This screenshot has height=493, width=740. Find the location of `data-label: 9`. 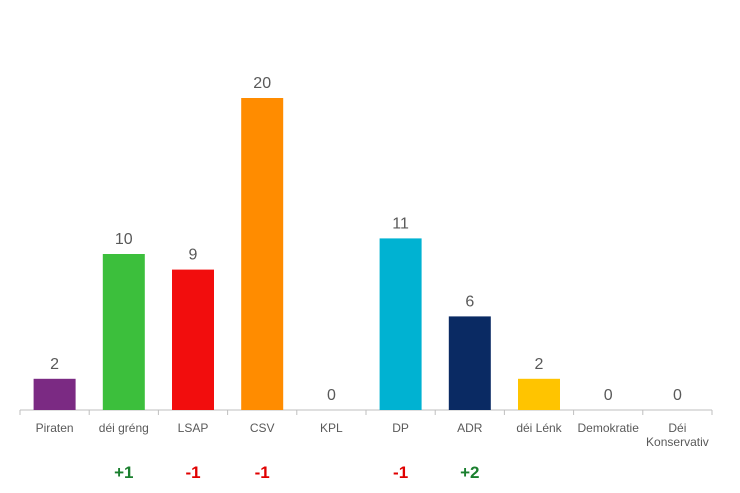

data-label: 9 is located at coordinates (193, 255).